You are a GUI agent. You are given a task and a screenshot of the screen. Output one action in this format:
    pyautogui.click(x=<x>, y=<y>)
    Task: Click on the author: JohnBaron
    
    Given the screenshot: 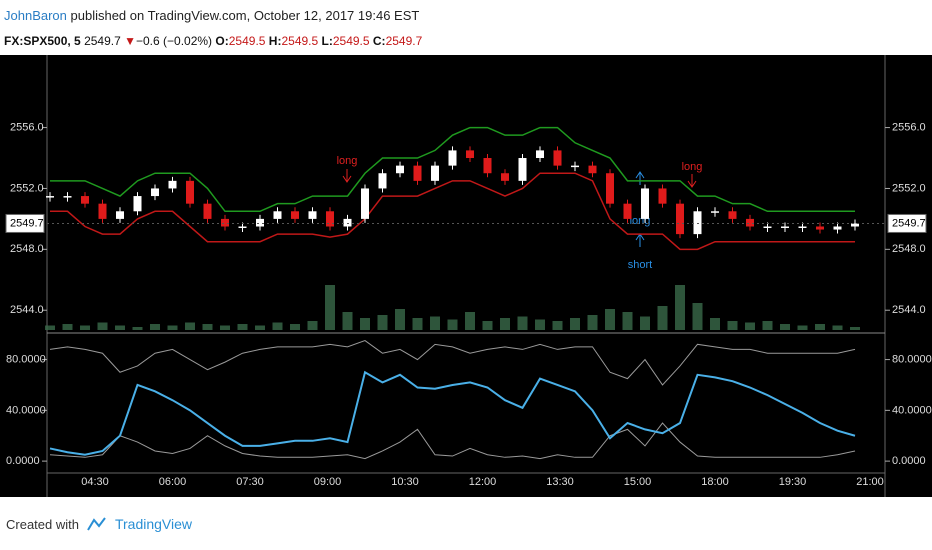 What is the action you would take?
    pyautogui.click(x=35, y=15)
    